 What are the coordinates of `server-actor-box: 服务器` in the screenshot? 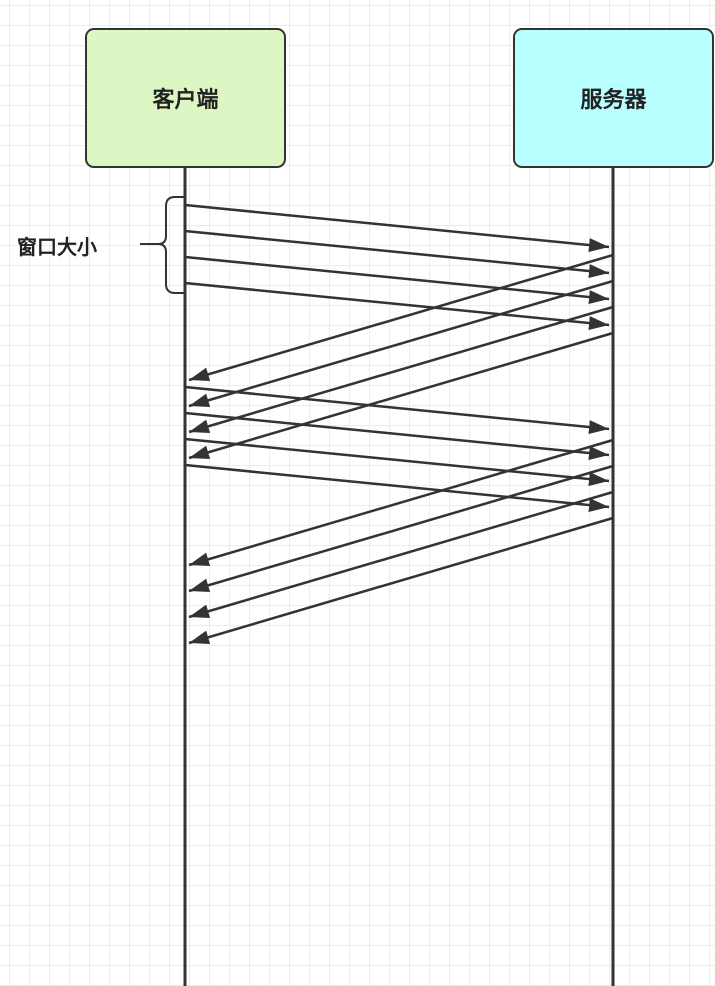 It's located at (613, 98).